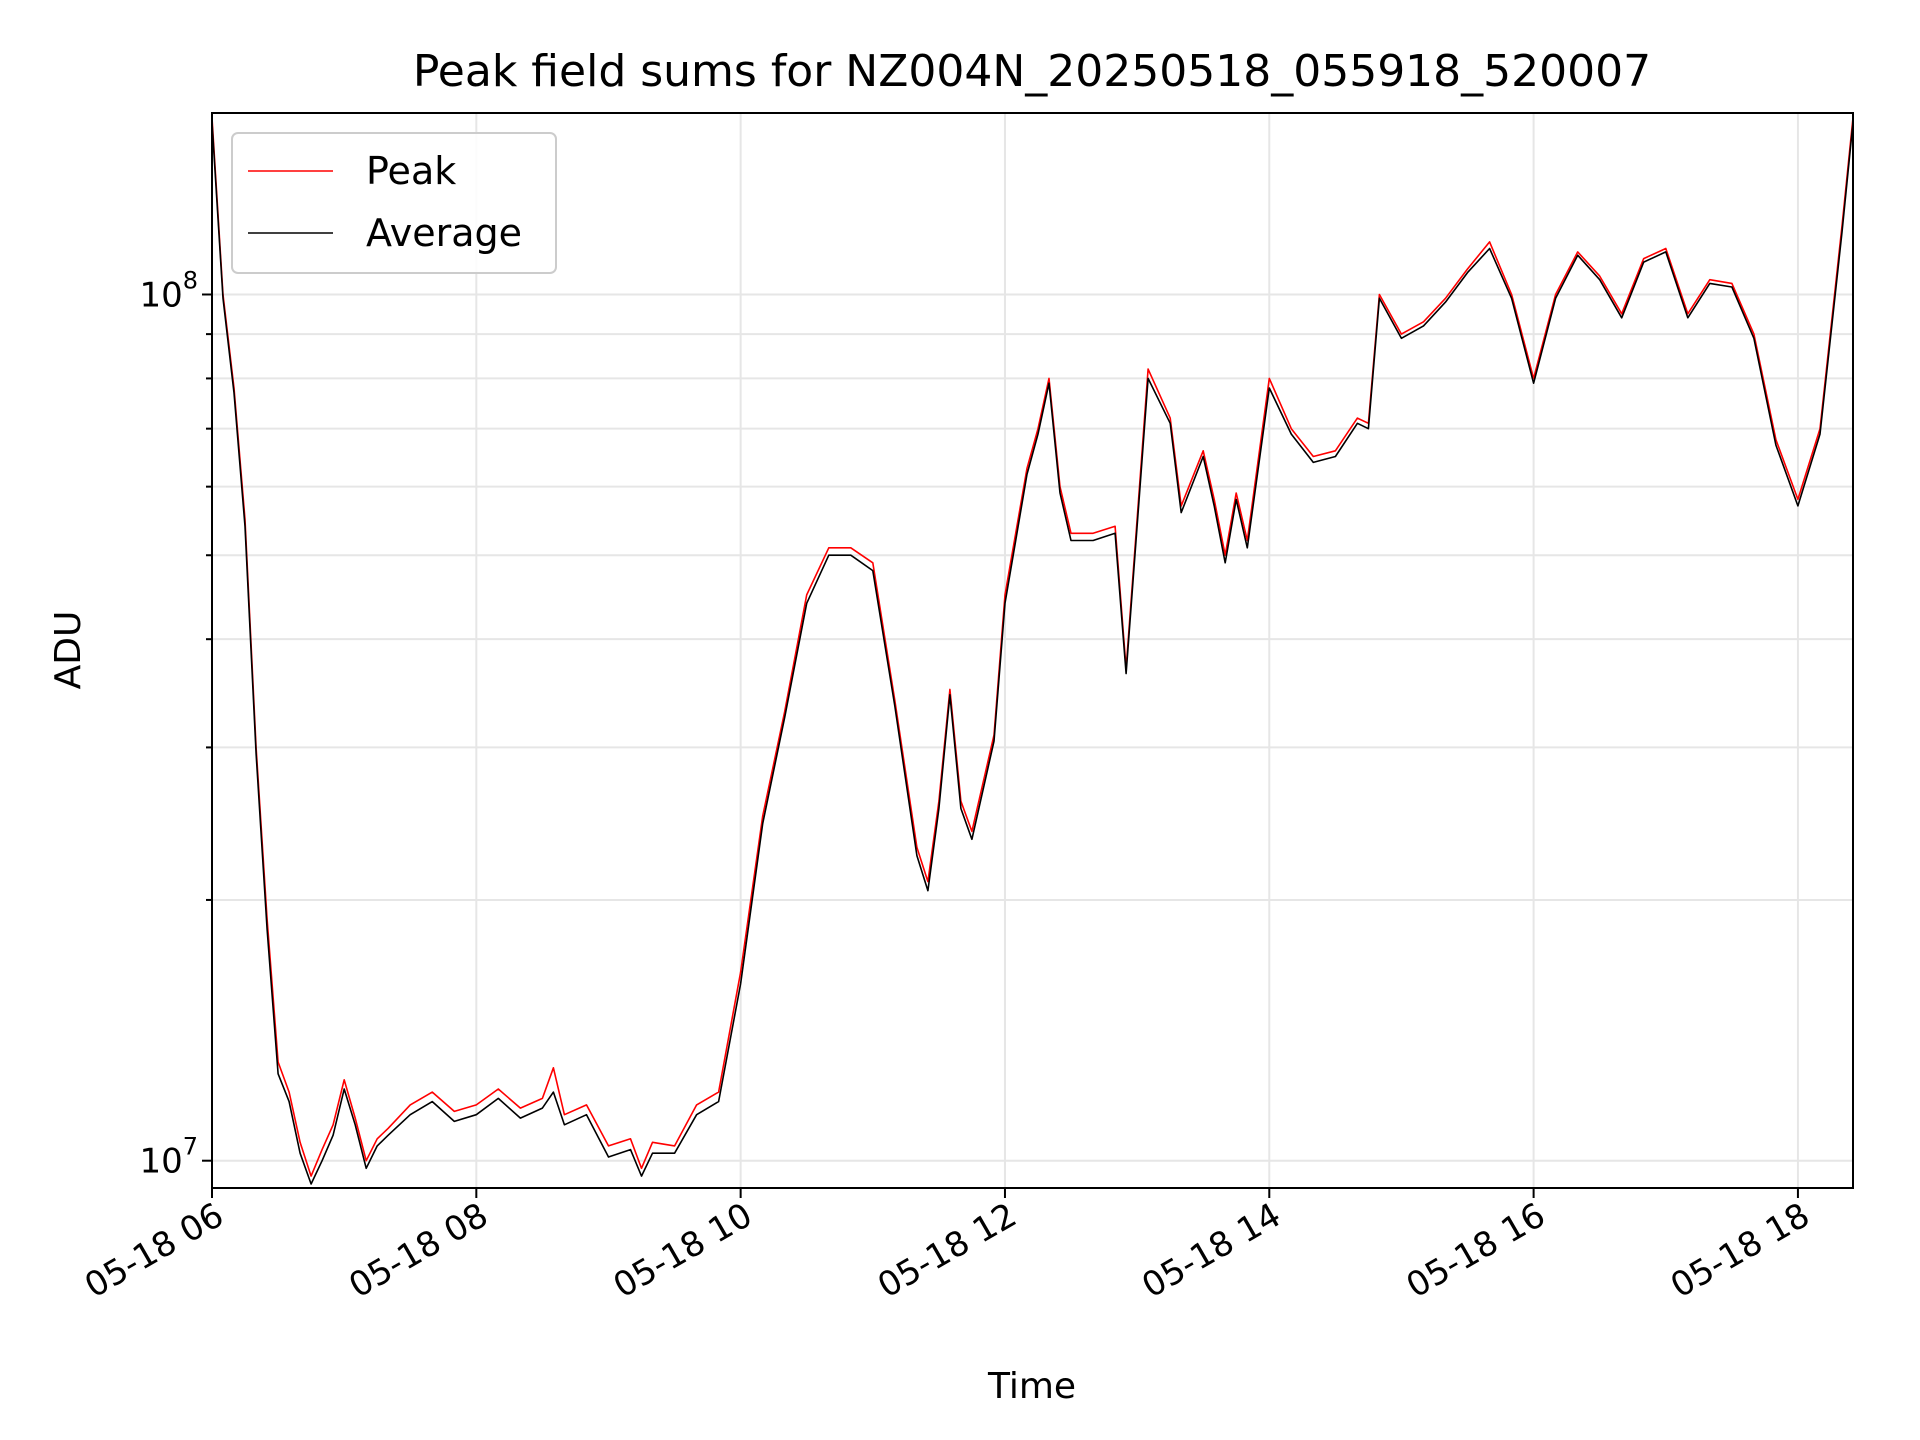 The width and height of the screenshot is (1920, 1440). I want to click on legend-label-average: Average, so click(444, 233).